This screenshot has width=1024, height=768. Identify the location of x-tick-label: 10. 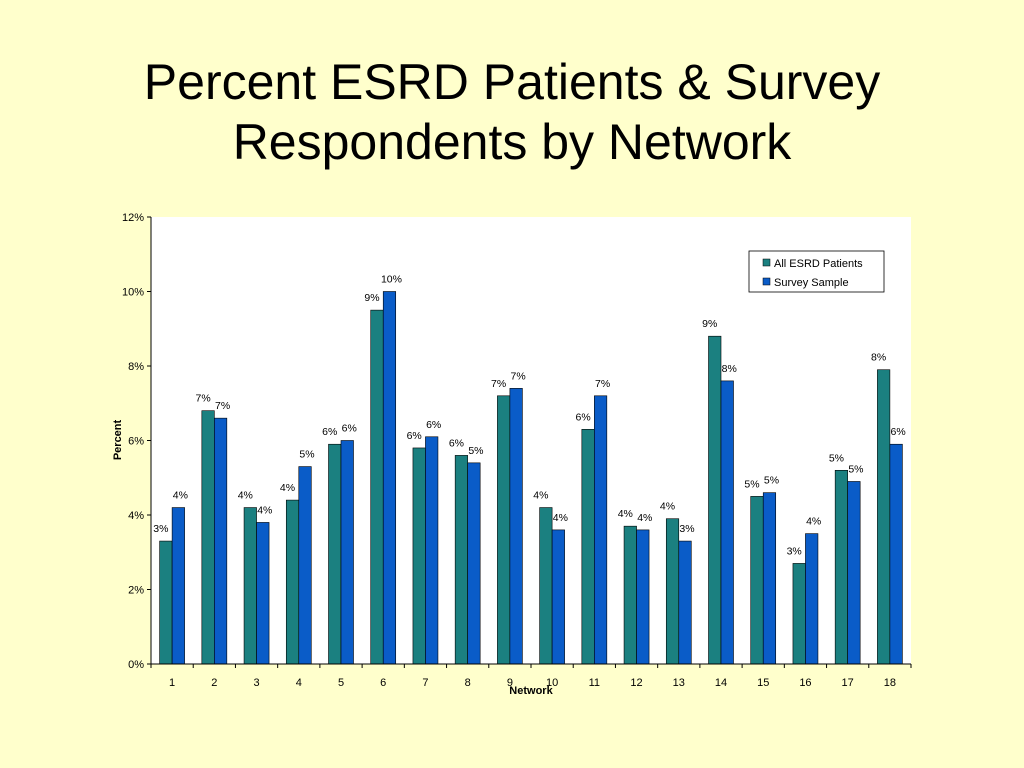
(552, 683).